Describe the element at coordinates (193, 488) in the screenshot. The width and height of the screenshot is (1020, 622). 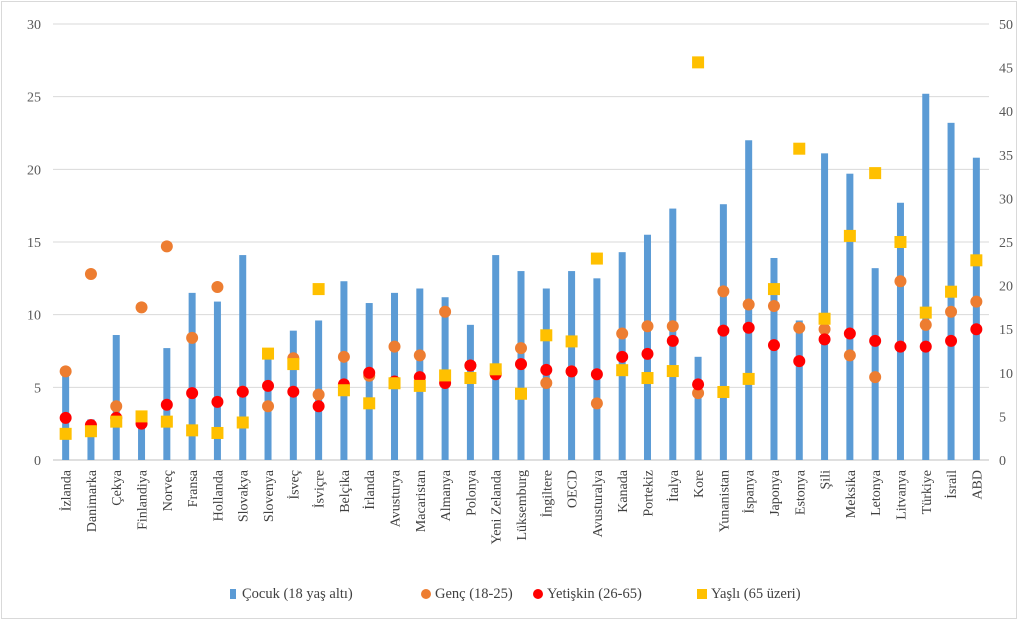
I see `x-tick-label: Fransa` at that location.